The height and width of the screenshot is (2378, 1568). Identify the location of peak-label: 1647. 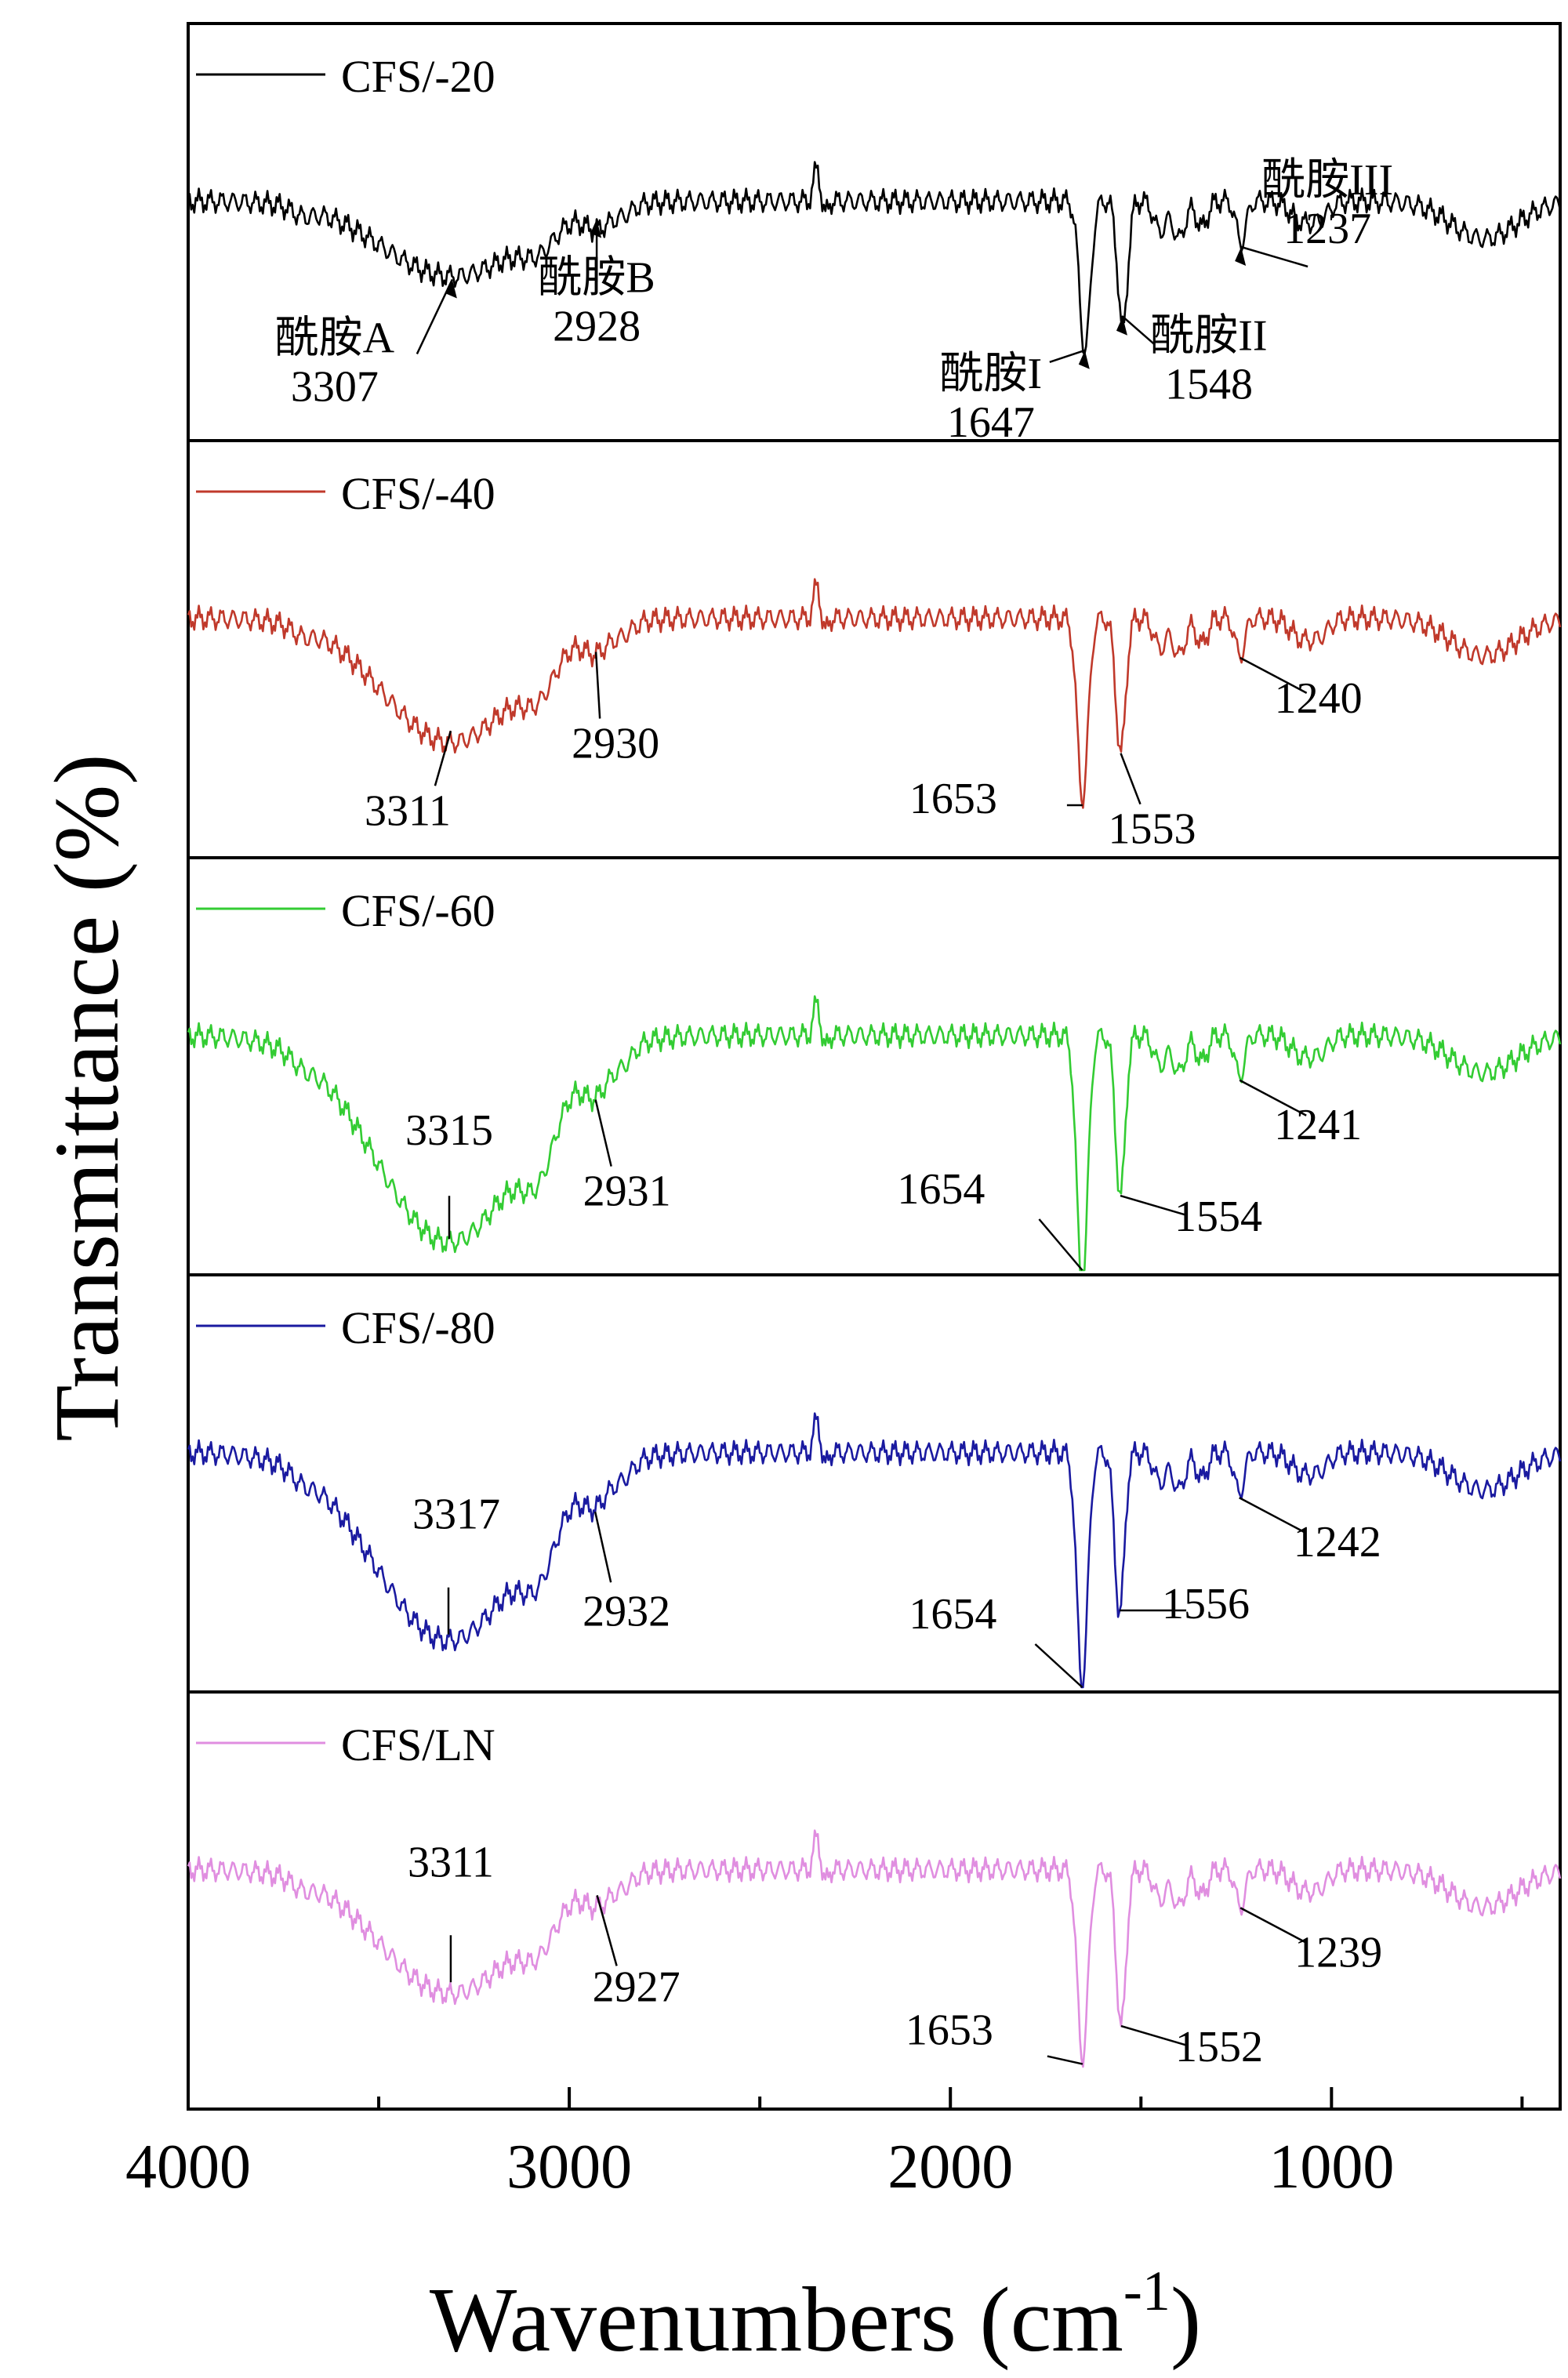
(991, 422).